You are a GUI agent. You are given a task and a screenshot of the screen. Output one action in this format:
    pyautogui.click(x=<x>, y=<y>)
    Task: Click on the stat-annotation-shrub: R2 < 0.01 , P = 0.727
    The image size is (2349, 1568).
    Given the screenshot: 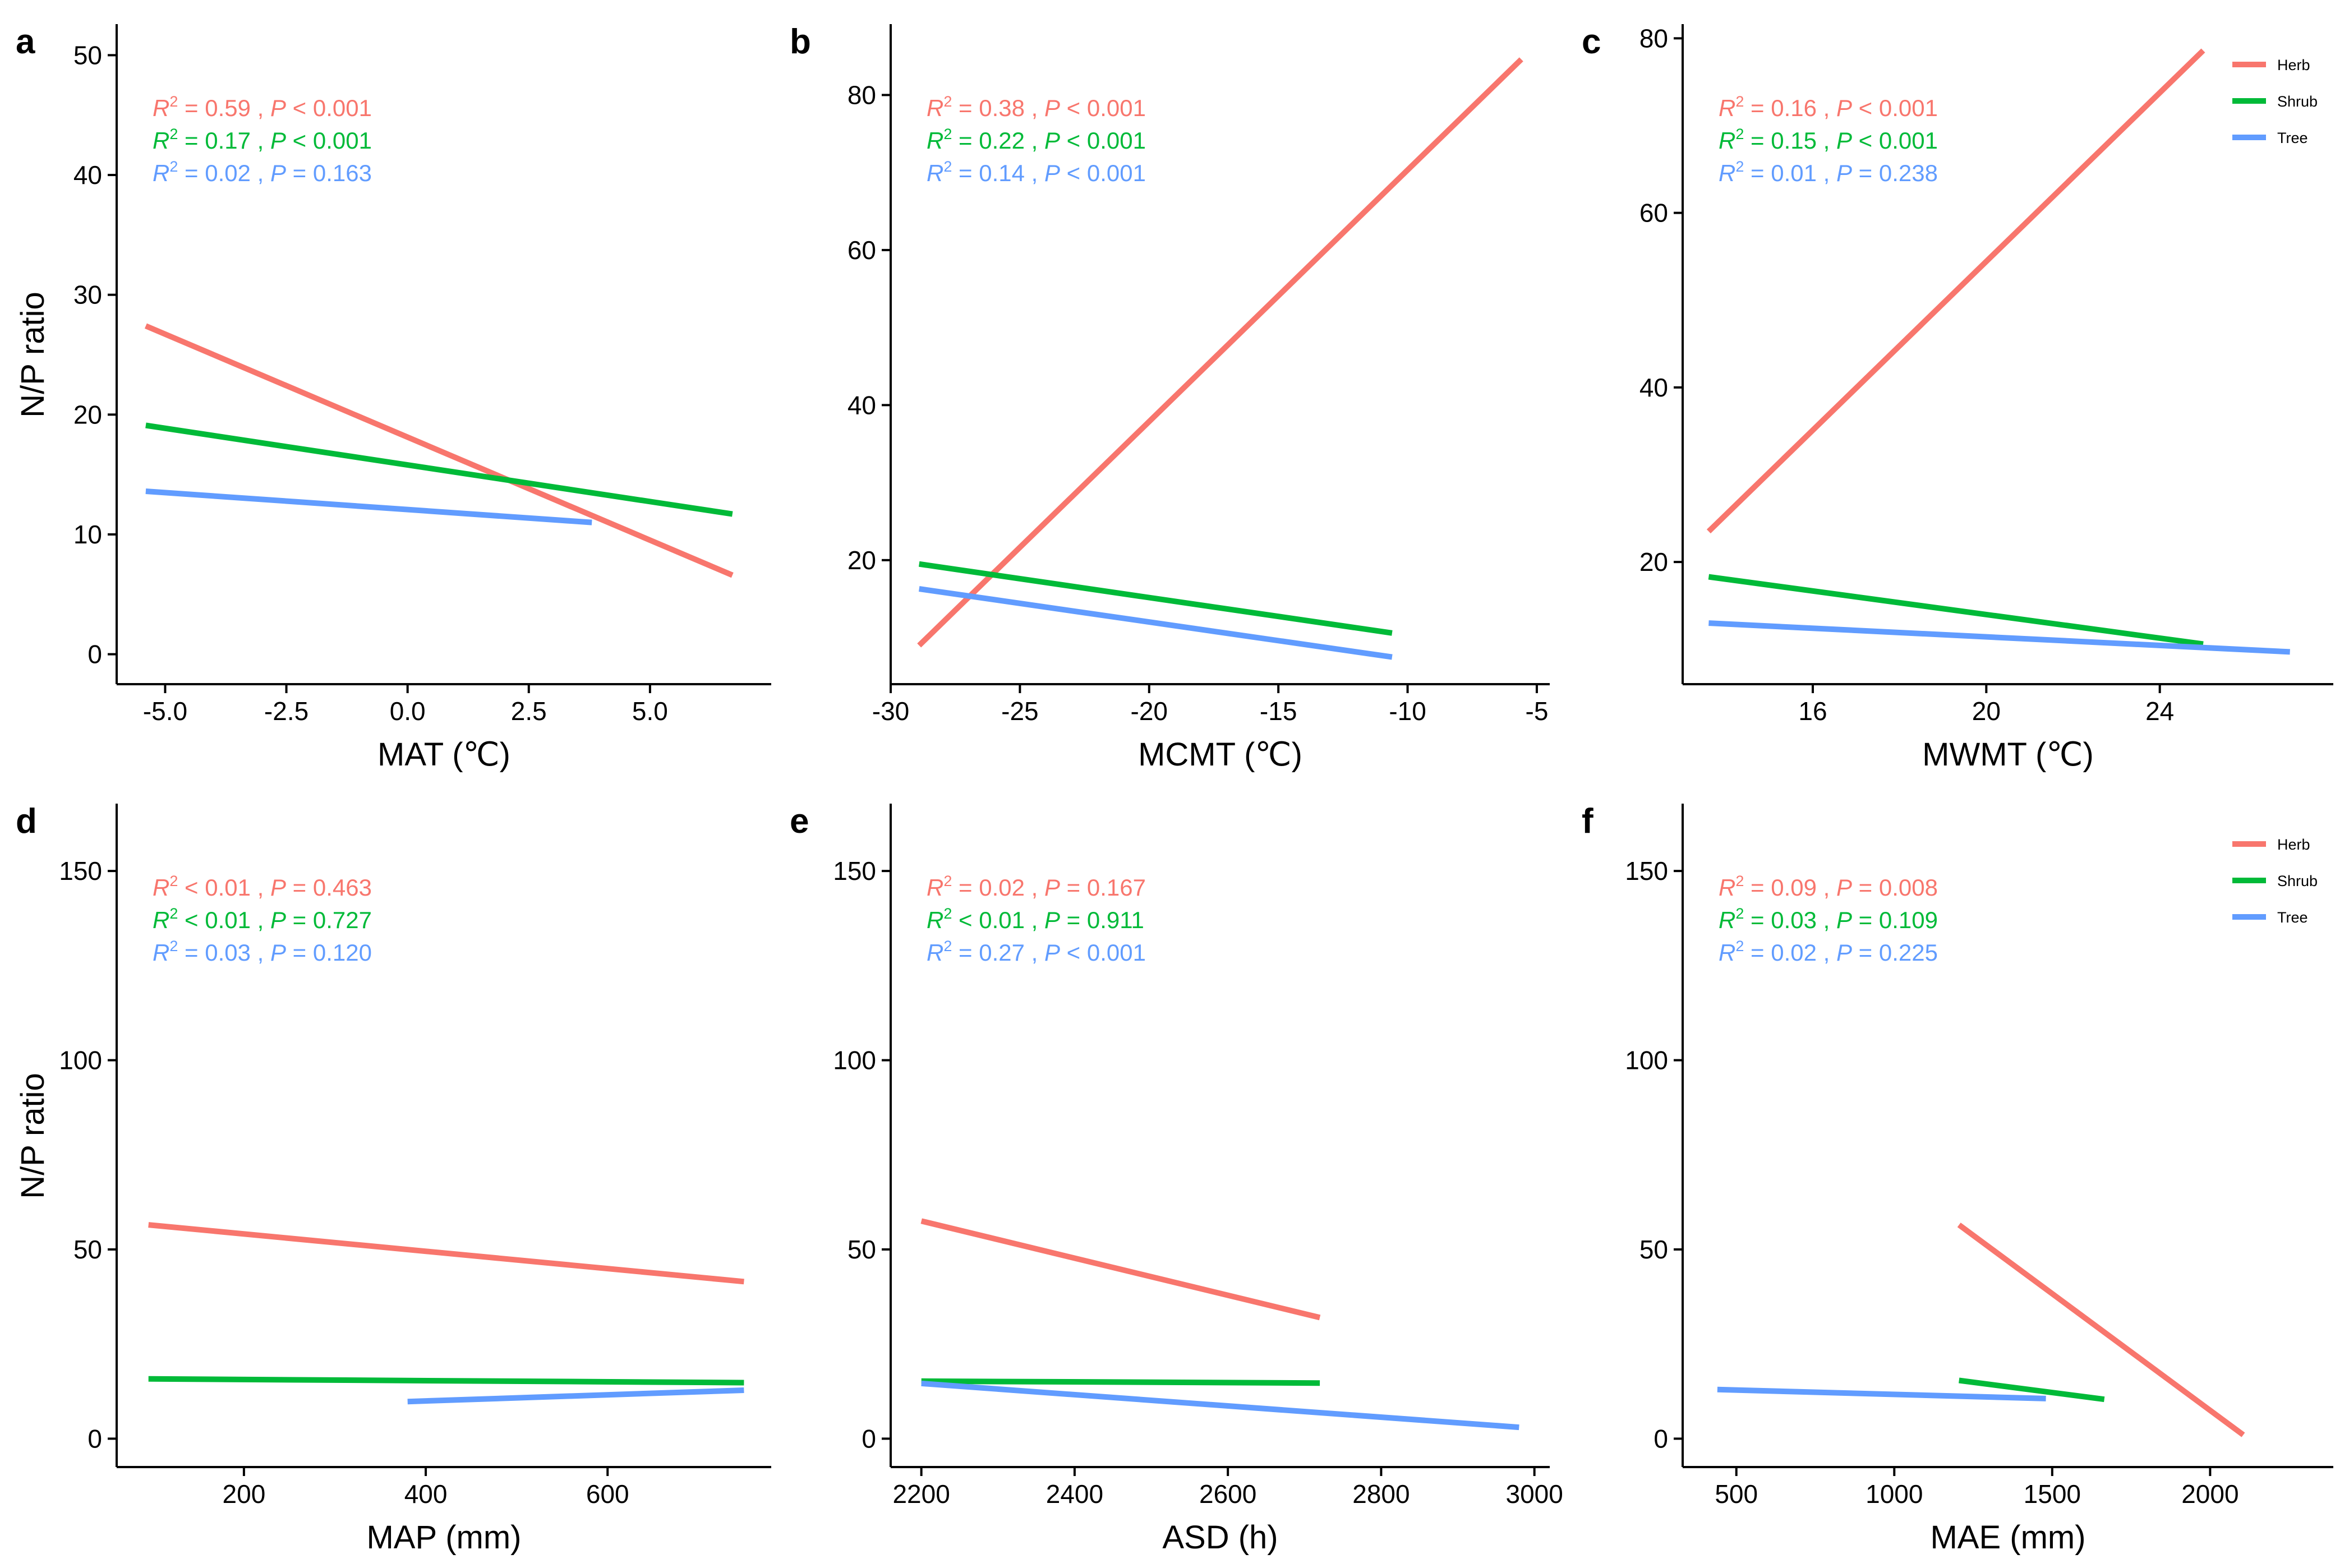 What is the action you would take?
    pyautogui.click(x=262, y=919)
    